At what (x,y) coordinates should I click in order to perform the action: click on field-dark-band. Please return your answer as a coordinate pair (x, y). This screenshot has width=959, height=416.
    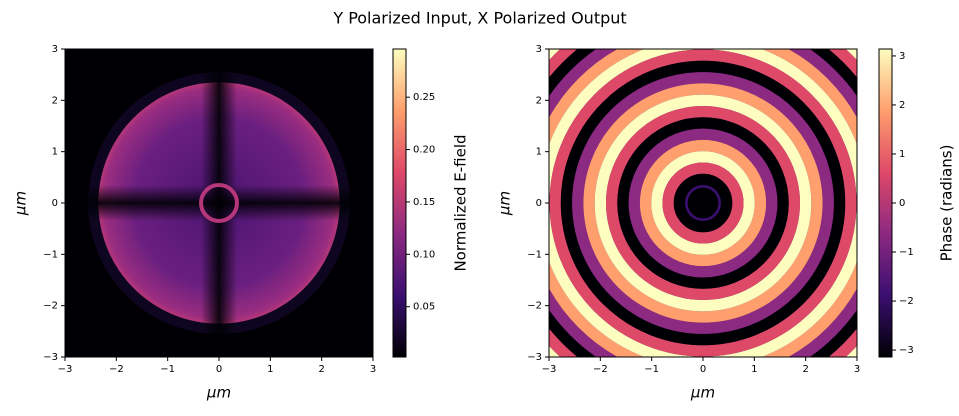
    Looking at the image, I should click on (219, 203).